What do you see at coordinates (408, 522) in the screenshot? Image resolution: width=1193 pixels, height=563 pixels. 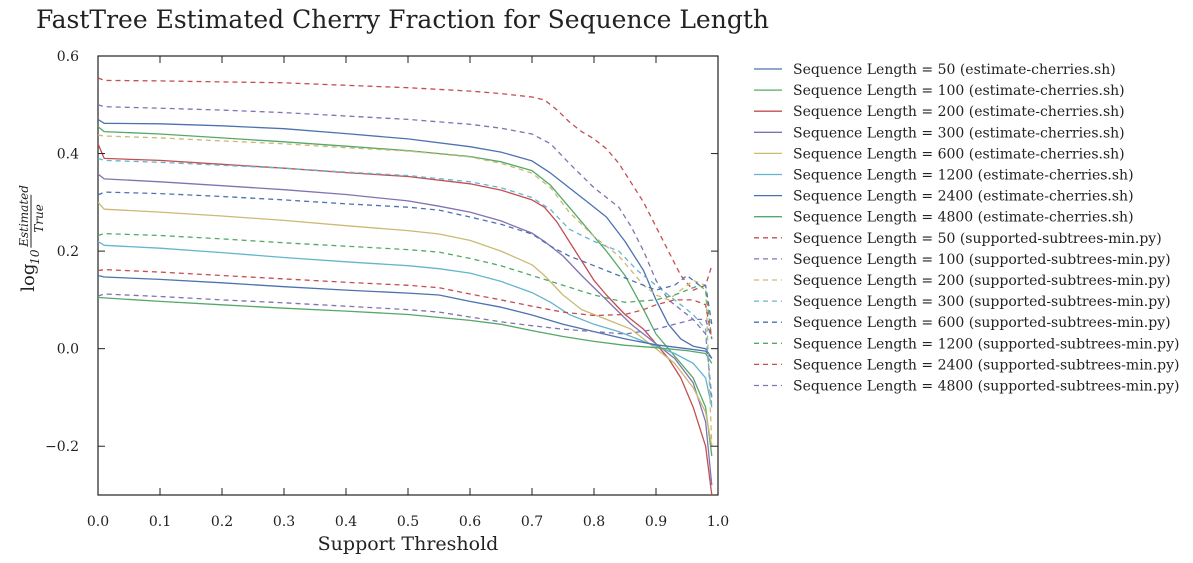 I see `x-tick-label: 0.5` at bounding box center [408, 522].